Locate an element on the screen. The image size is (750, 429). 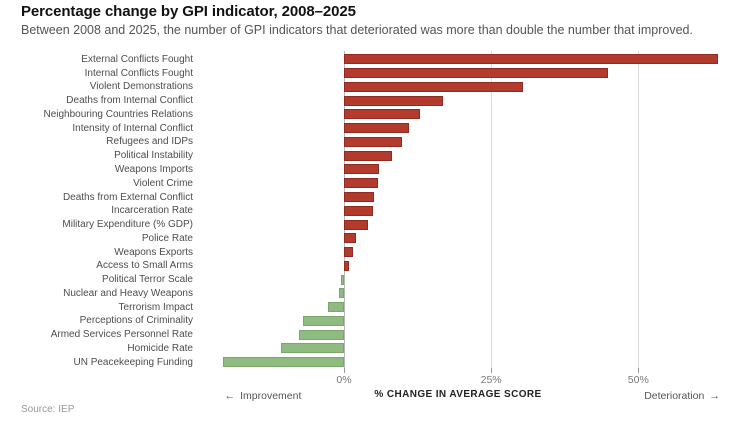
row-label: Political Terror Scale is located at coordinates (147, 280).